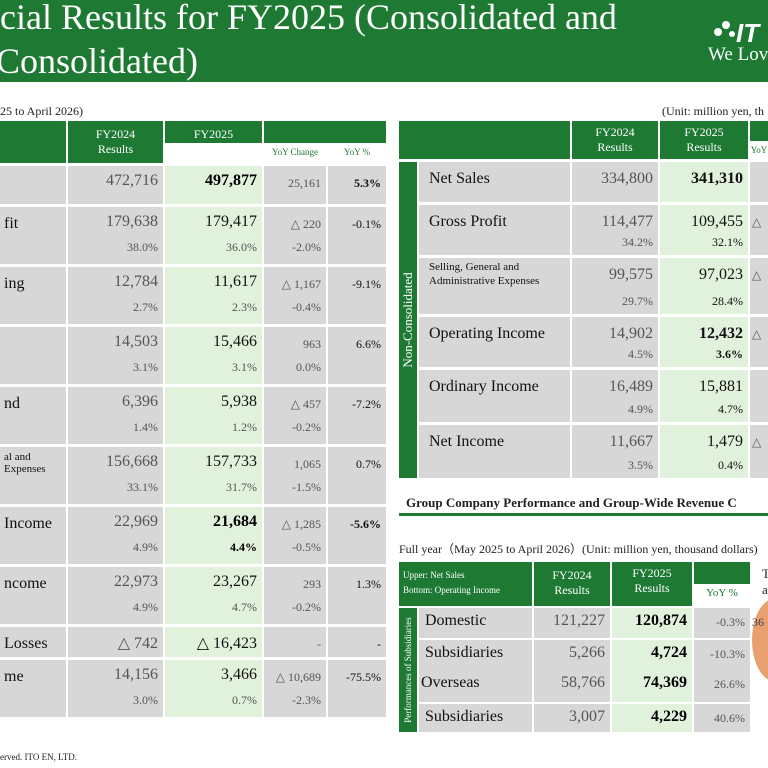  What do you see at coordinates (99, 61) in the screenshot?
I see `page-title-line2: Consolidated)` at bounding box center [99, 61].